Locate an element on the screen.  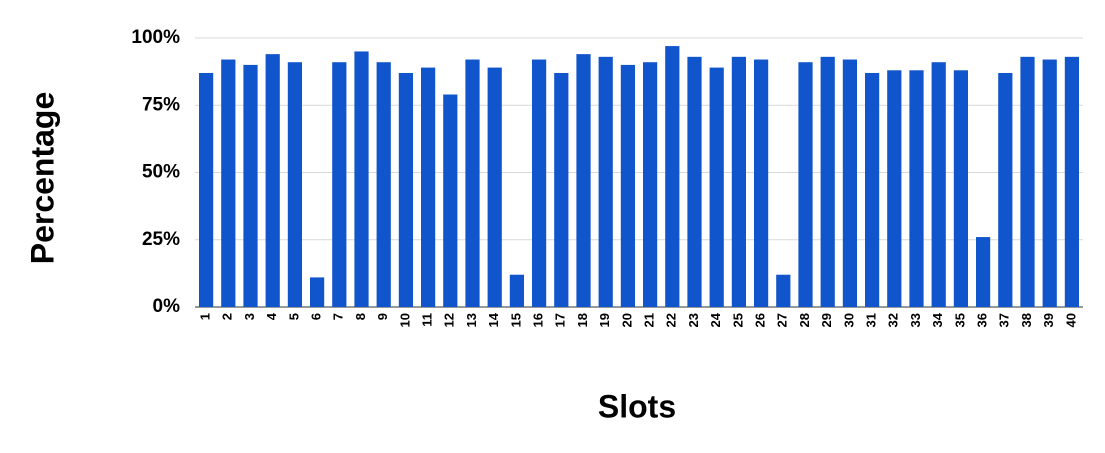
x-tick-label: 20 is located at coordinates (626, 320).